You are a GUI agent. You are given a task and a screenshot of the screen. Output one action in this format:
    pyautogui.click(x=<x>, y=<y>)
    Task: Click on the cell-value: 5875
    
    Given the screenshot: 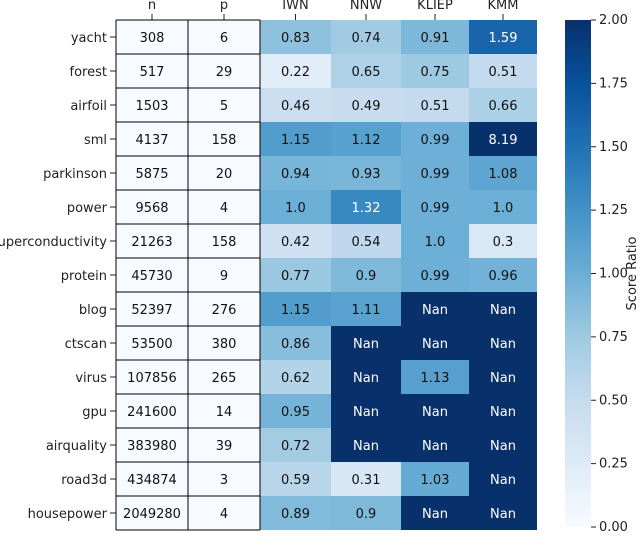 What is the action you would take?
    pyautogui.click(x=151, y=174)
    